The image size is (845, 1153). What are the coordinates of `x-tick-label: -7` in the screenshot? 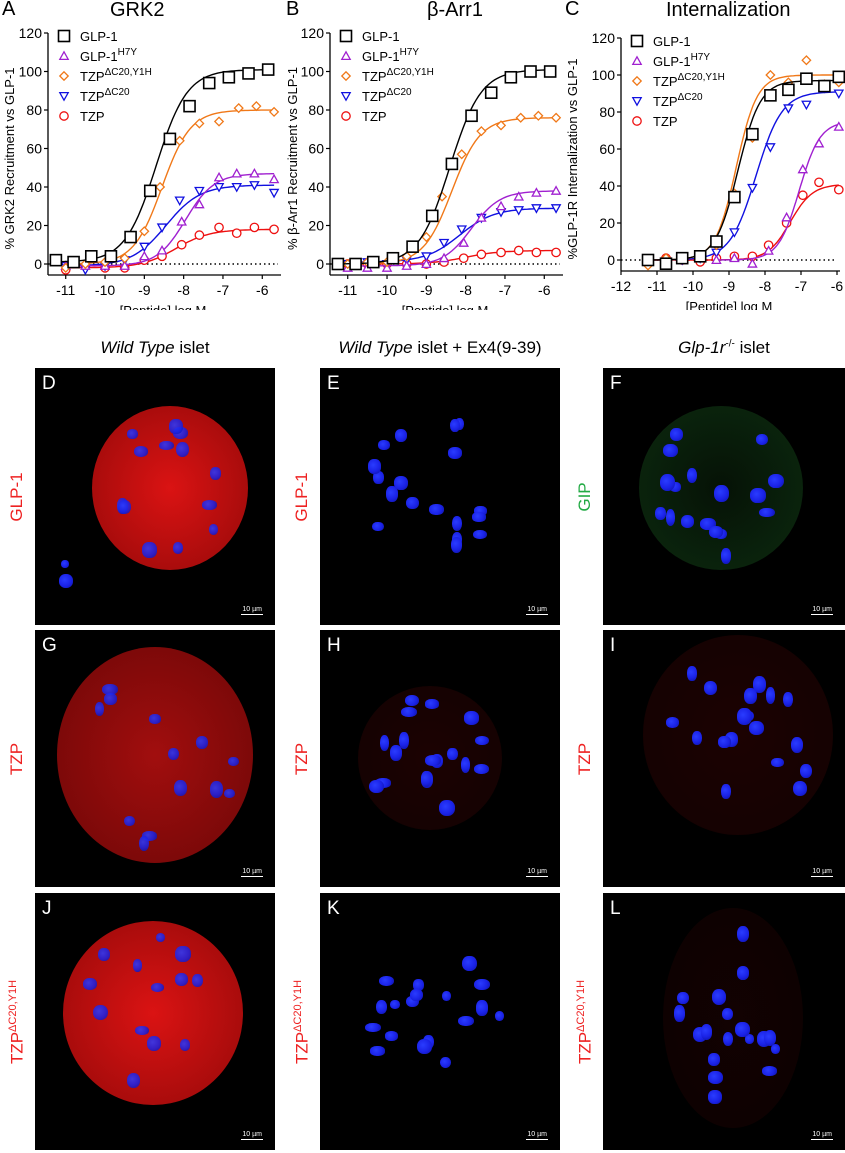 It's located at (801, 286).